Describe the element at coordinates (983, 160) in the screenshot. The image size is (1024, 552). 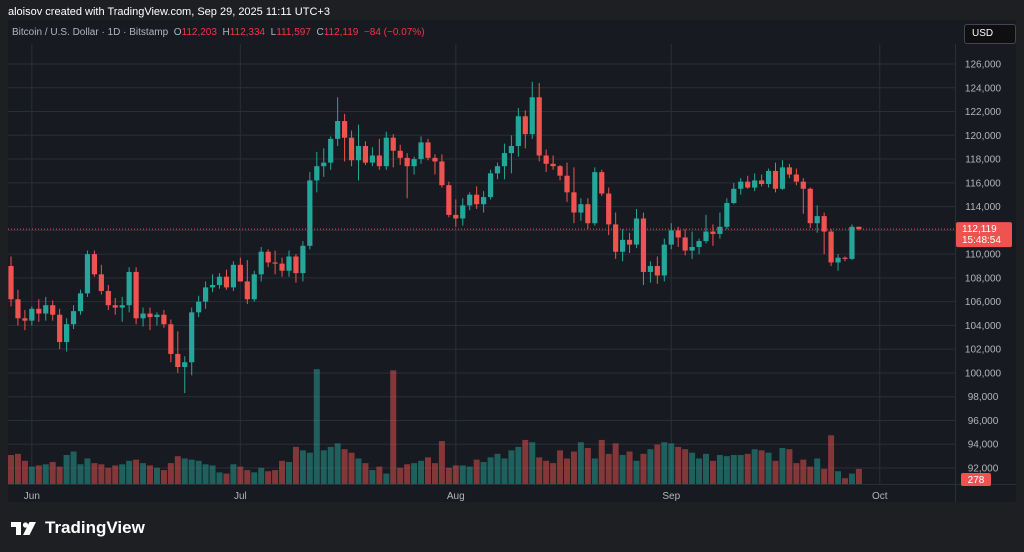
I see `y-tick-label: 118,000` at that location.